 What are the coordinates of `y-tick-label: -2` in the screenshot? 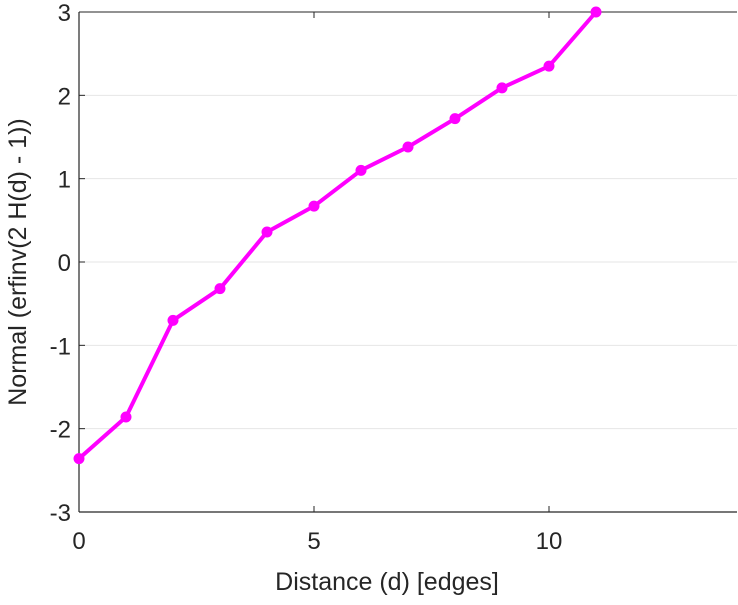 It's located at (60, 430).